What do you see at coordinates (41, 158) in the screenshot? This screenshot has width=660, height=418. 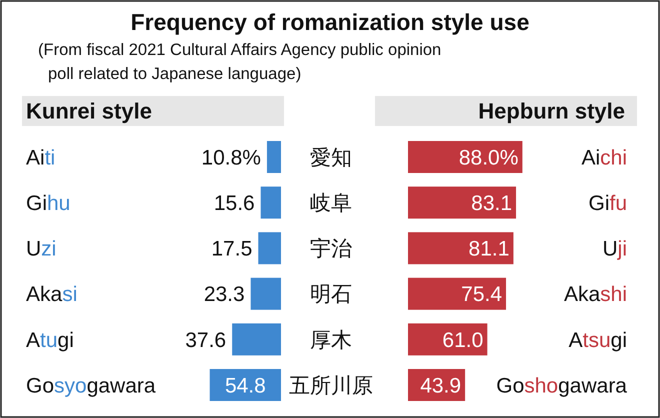 I see `y-tick-label: Aiti` at bounding box center [41, 158].